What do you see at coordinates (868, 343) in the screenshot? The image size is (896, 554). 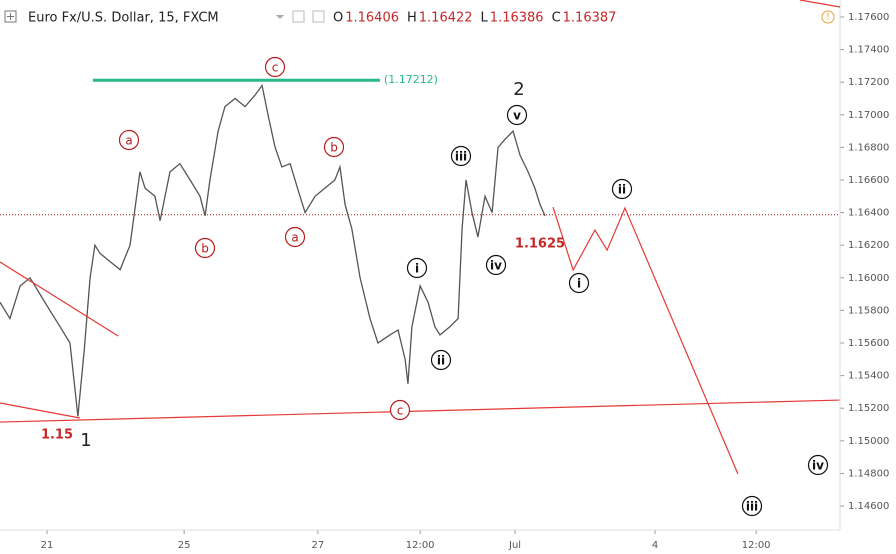 I see `y-tick-label: 1.15600` at bounding box center [868, 343].